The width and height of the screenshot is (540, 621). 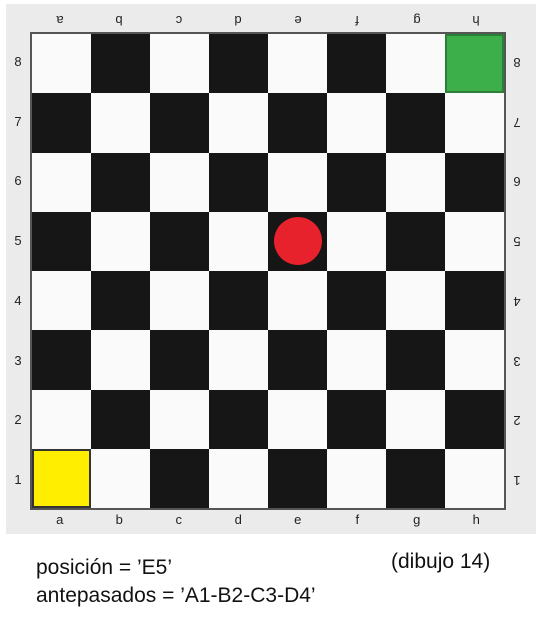 I want to click on square-a3, so click(x=61, y=360).